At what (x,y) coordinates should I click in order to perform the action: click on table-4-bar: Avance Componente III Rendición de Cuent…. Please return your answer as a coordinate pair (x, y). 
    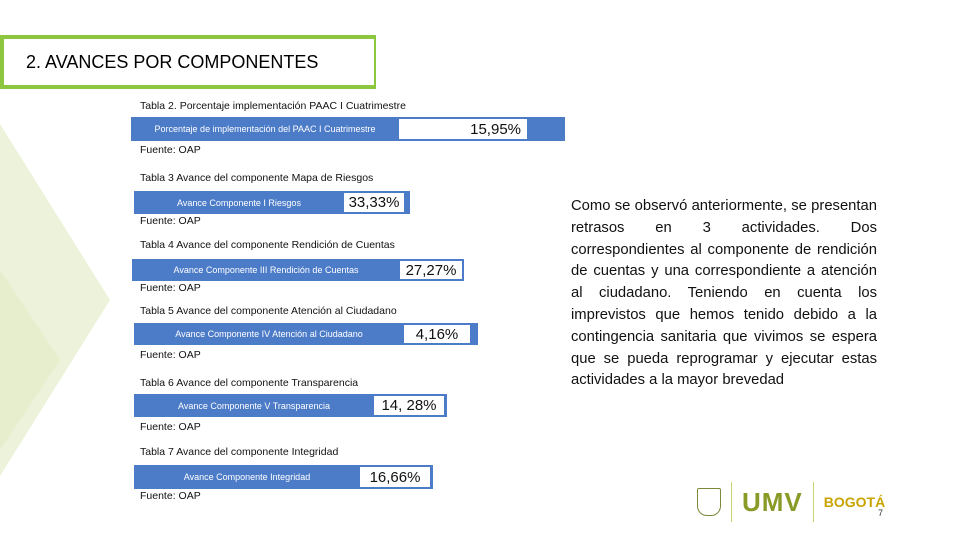
    Looking at the image, I should click on (298, 270).